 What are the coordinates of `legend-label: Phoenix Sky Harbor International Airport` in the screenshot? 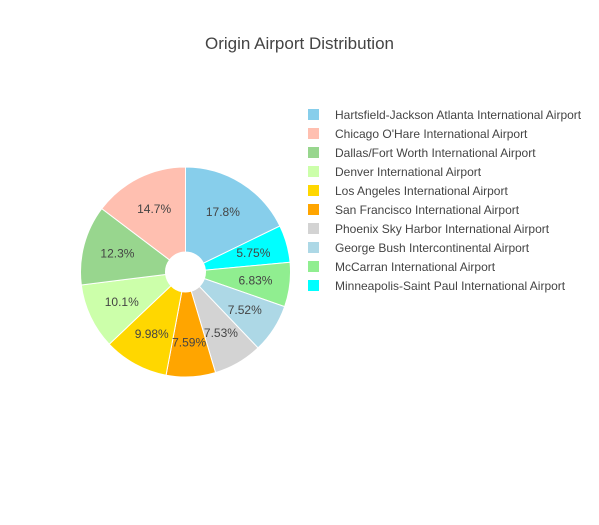 It's located at (442, 228).